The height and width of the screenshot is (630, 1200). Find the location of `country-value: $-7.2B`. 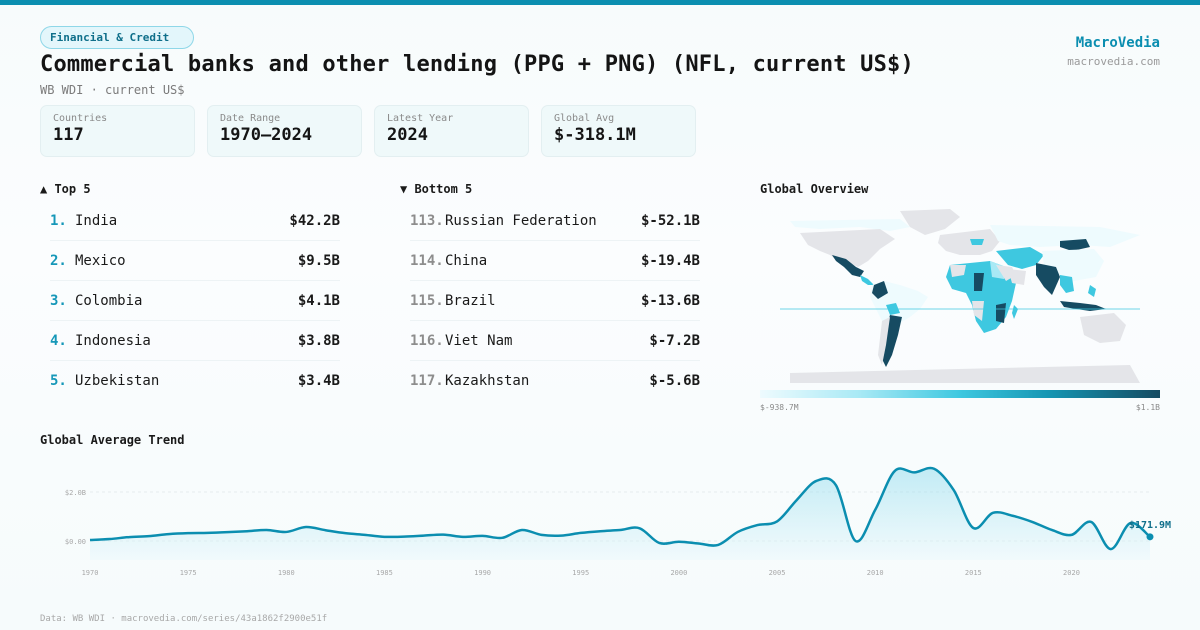

country-value: $-7.2B is located at coordinates (674, 340).